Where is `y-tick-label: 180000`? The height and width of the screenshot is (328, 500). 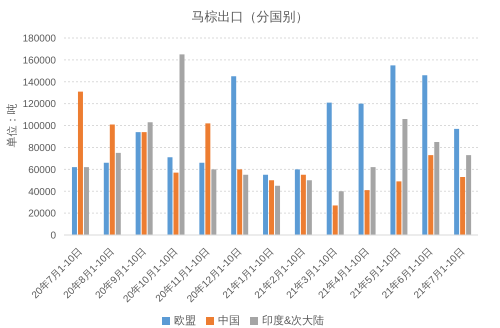
y-tick-label: 180000 is located at coordinates (39, 39).